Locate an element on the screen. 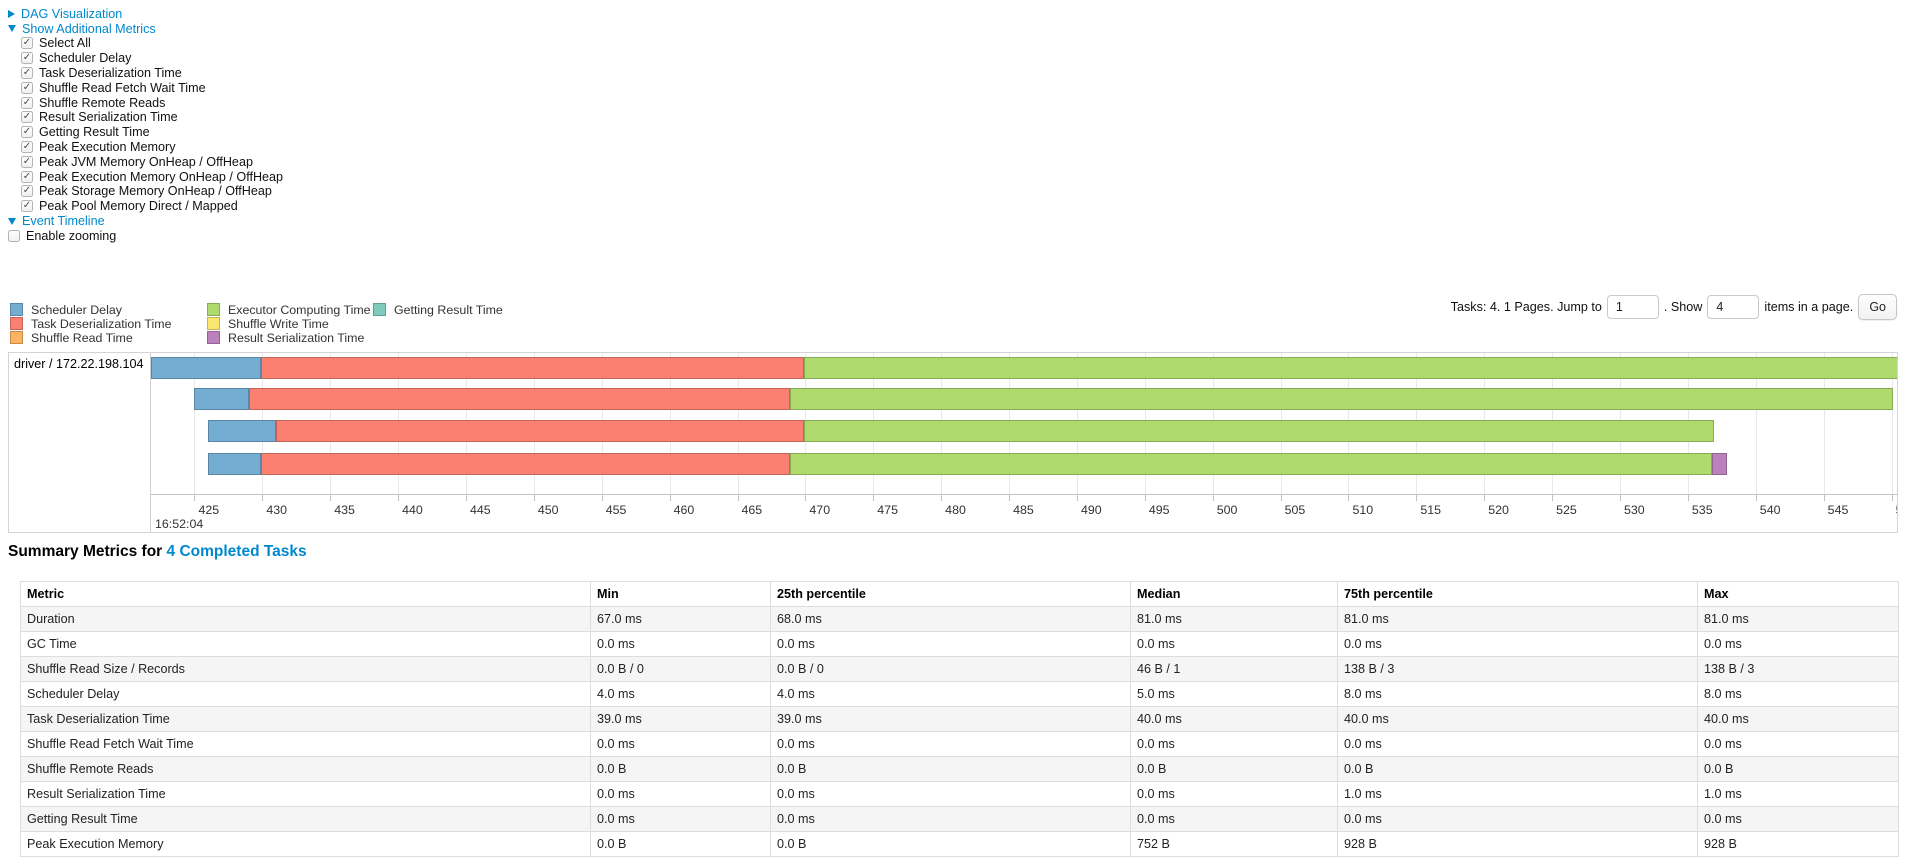 The height and width of the screenshot is (865, 1907). metric-checkbox-label: Peak Pool Memory Direct / Mapped is located at coordinates (138, 206).